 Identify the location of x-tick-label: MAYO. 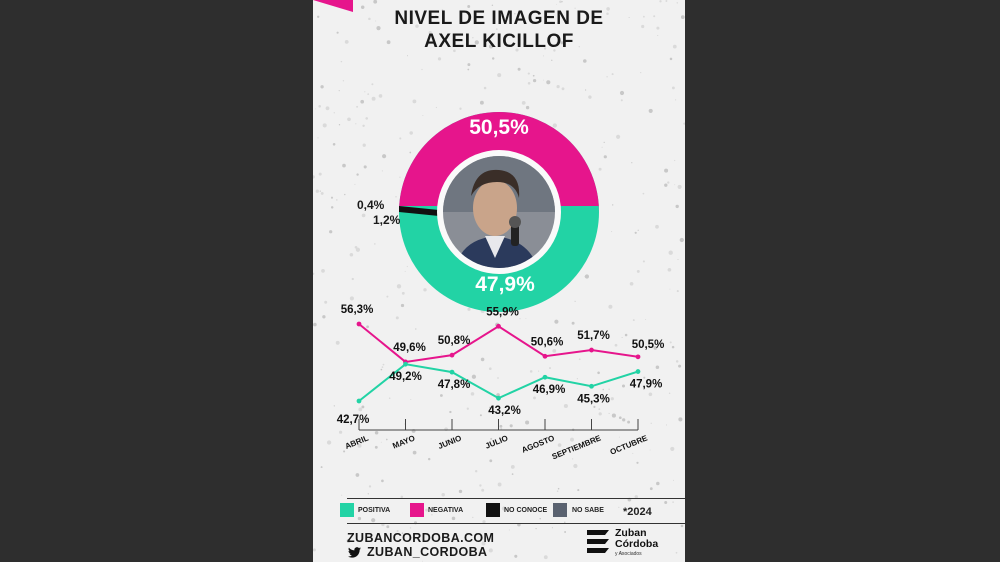
(403, 442).